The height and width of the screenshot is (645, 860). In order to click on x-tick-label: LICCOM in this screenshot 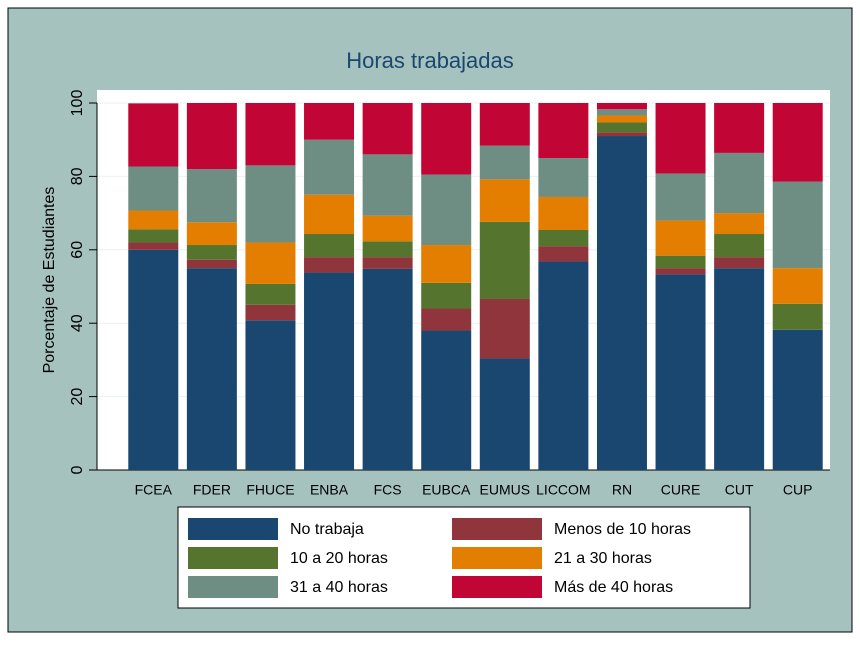, I will do `click(563, 490)`.